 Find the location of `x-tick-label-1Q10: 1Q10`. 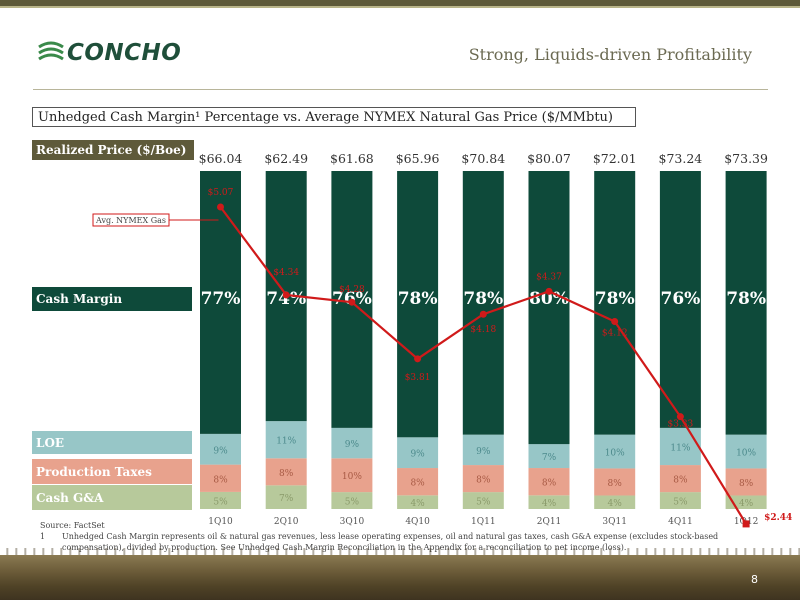

x-tick-label-1Q10: 1Q10 is located at coordinates (220, 522).